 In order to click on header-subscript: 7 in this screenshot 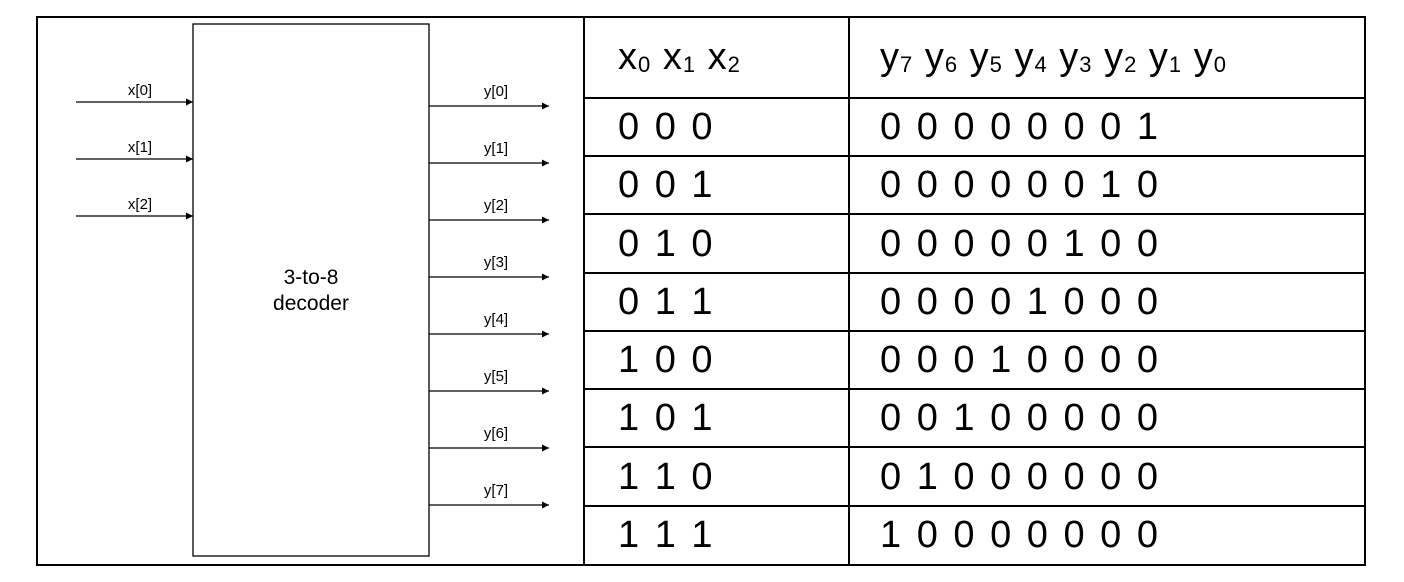, I will do `click(907, 65)`.